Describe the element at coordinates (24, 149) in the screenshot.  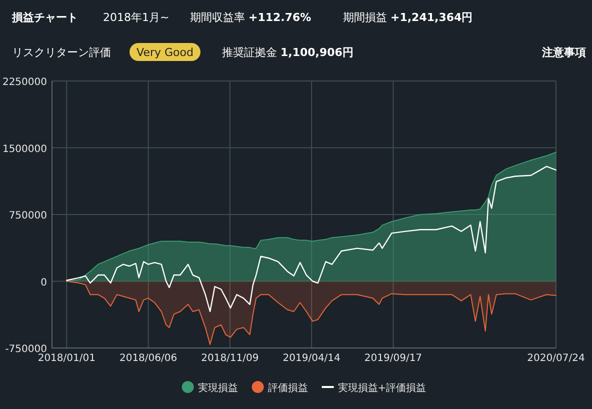
I see `y-tick-label: 1500000` at that location.